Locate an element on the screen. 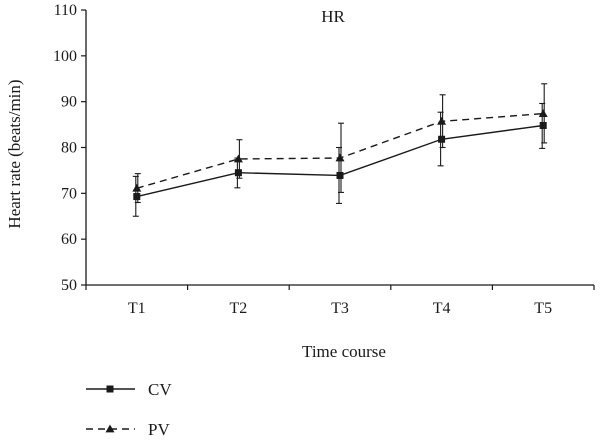 This screenshot has width=600, height=447. legend-item-cv: CV is located at coordinates (129, 389).